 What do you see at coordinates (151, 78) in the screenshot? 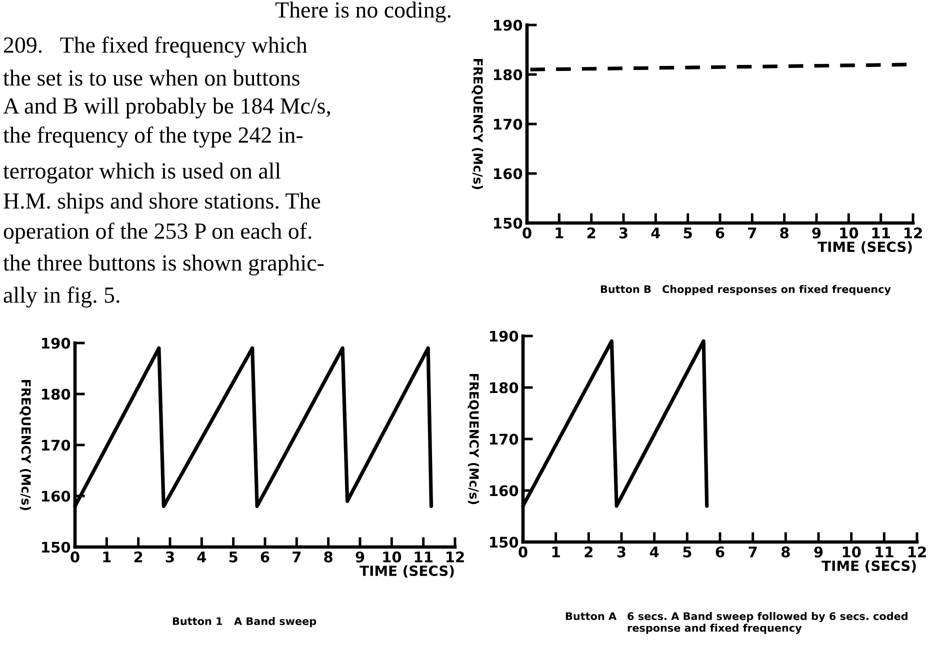
I see `text: the set is to use when on buttons` at bounding box center [151, 78].